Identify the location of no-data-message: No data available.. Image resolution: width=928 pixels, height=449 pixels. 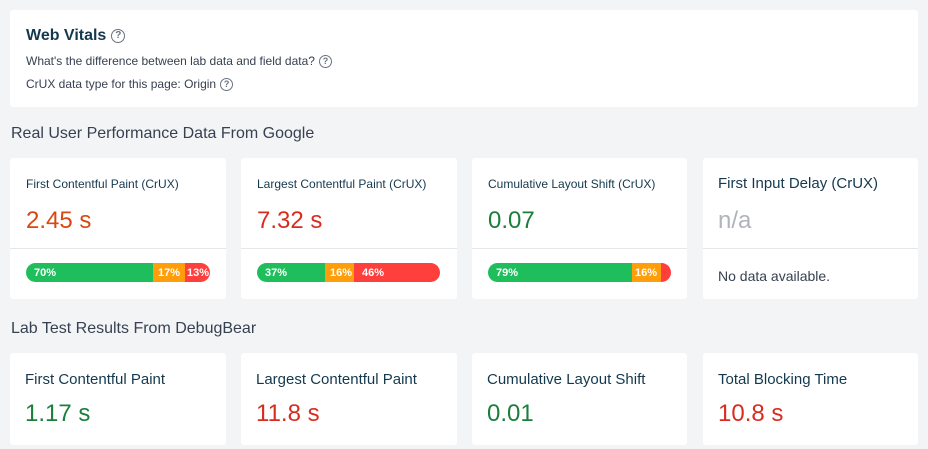
(774, 276).